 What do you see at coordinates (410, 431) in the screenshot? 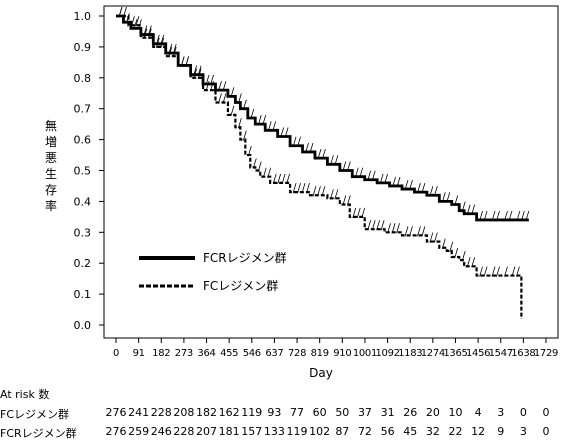
I see `risk-value: 45` at bounding box center [410, 431].